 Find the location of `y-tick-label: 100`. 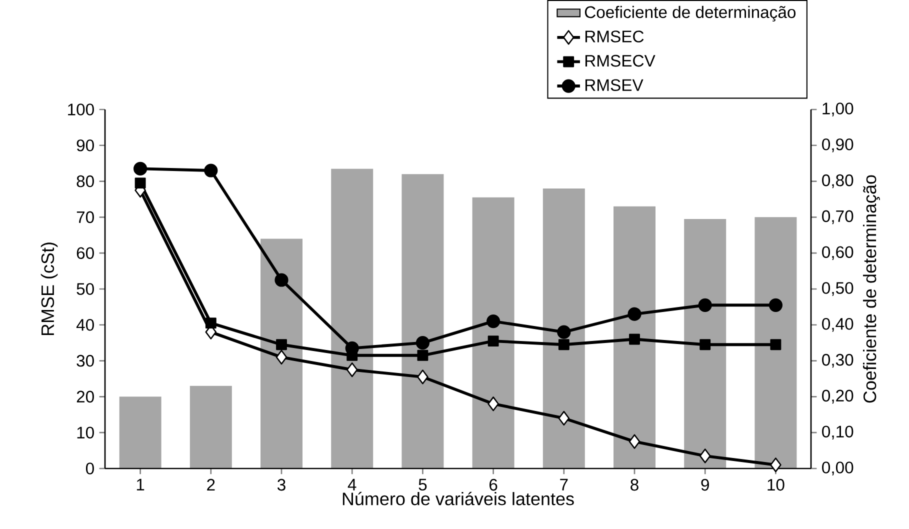

y-tick-label: 100 is located at coordinates (81, 109).